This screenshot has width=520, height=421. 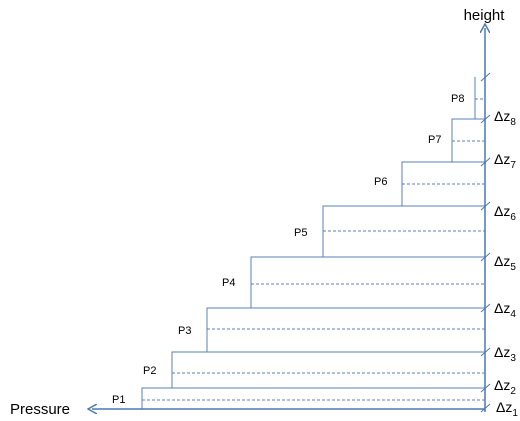 What do you see at coordinates (485, 242) in the screenshot?
I see `height-axis-ticks` at bounding box center [485, 242].